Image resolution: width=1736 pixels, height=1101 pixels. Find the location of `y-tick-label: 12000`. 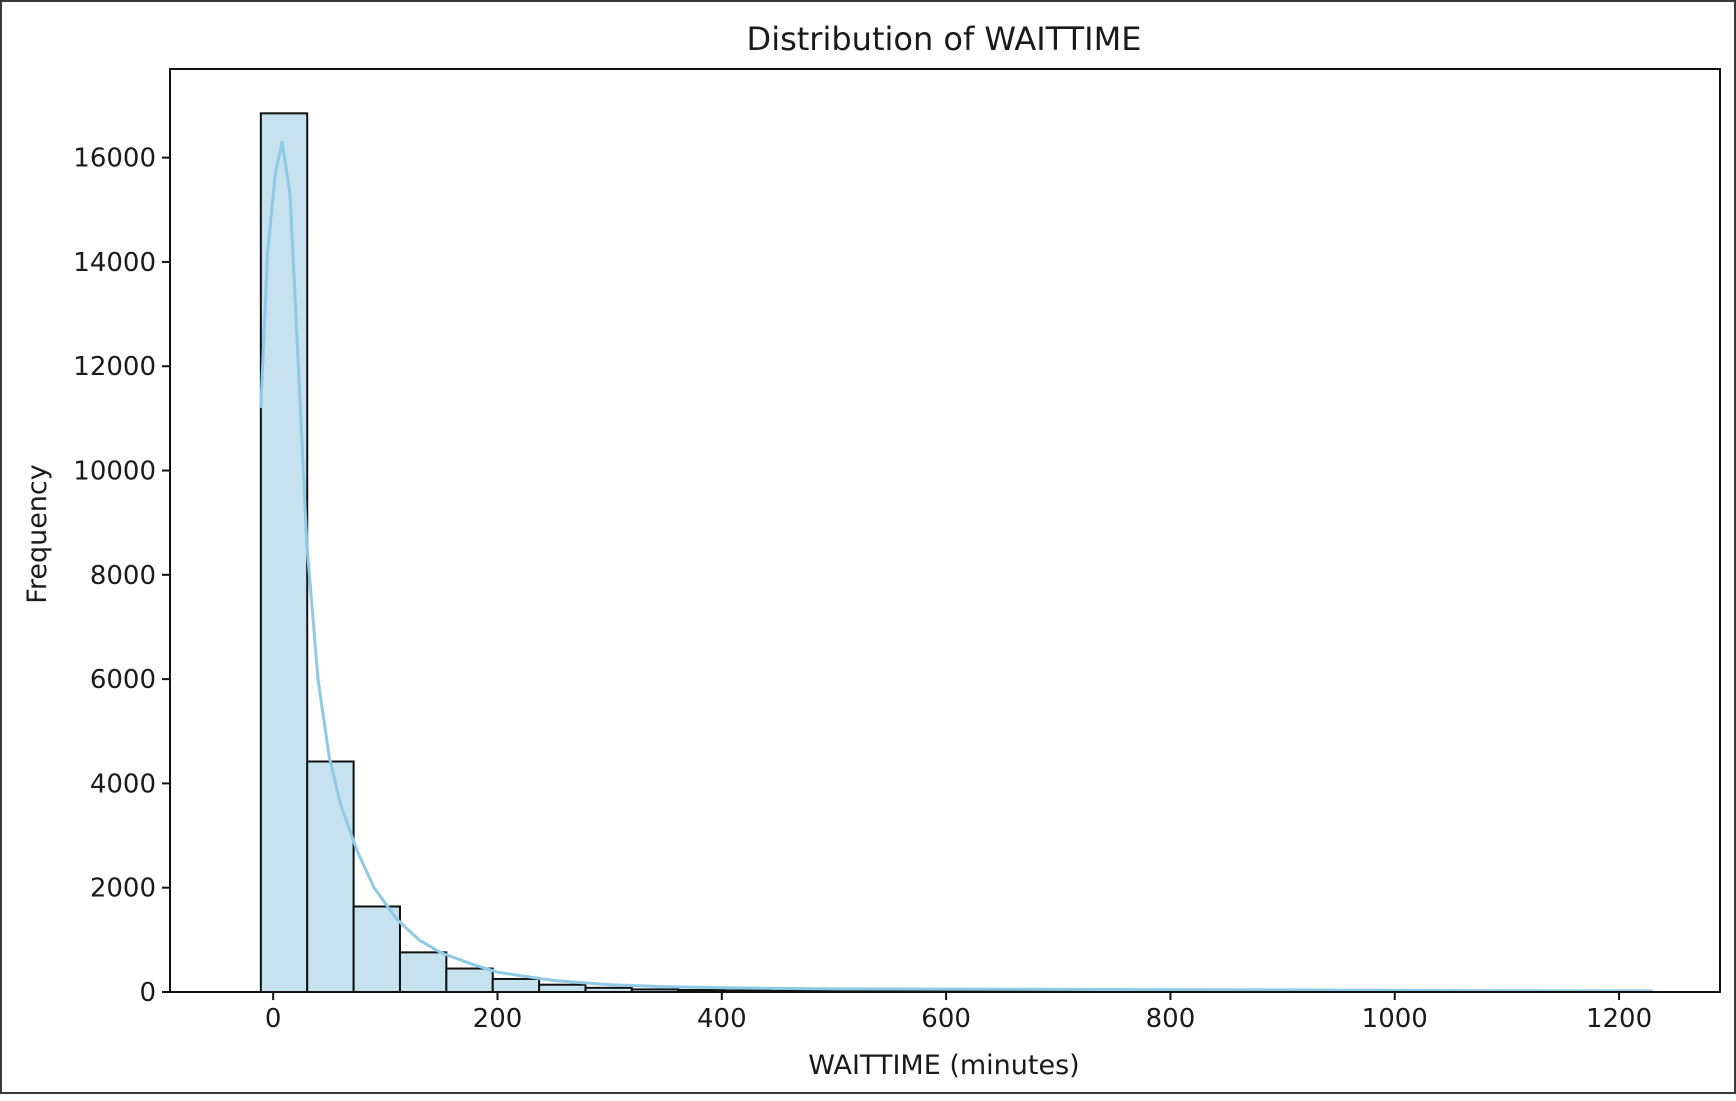

y-tick-label: 12000 is located at coordinates (114, 367).